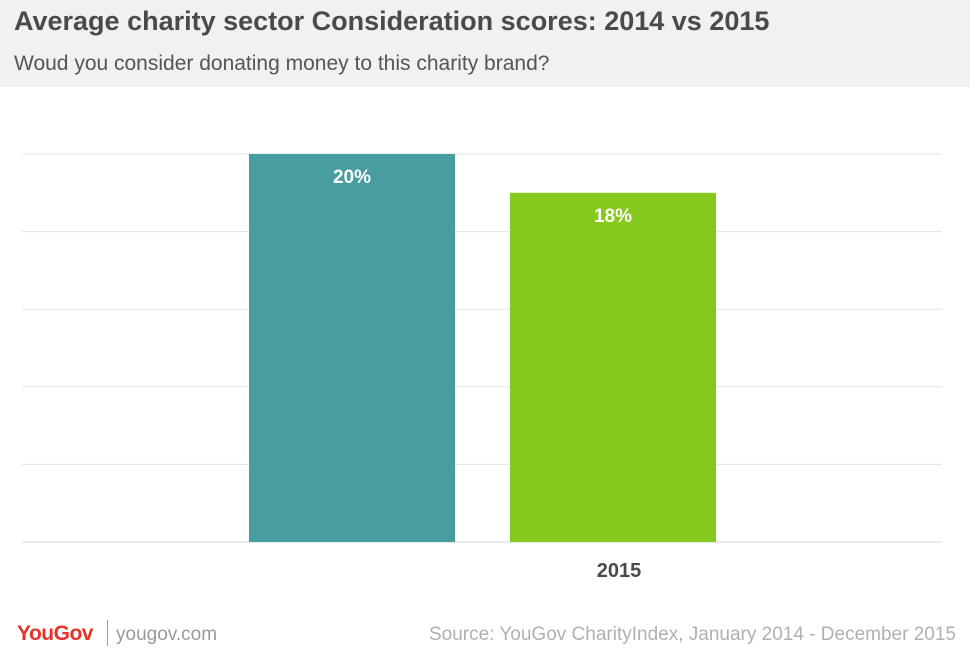  Describe the element at coordinates (613, 216) in the screenshot. I see `bar-value-label: 18%` at that location.